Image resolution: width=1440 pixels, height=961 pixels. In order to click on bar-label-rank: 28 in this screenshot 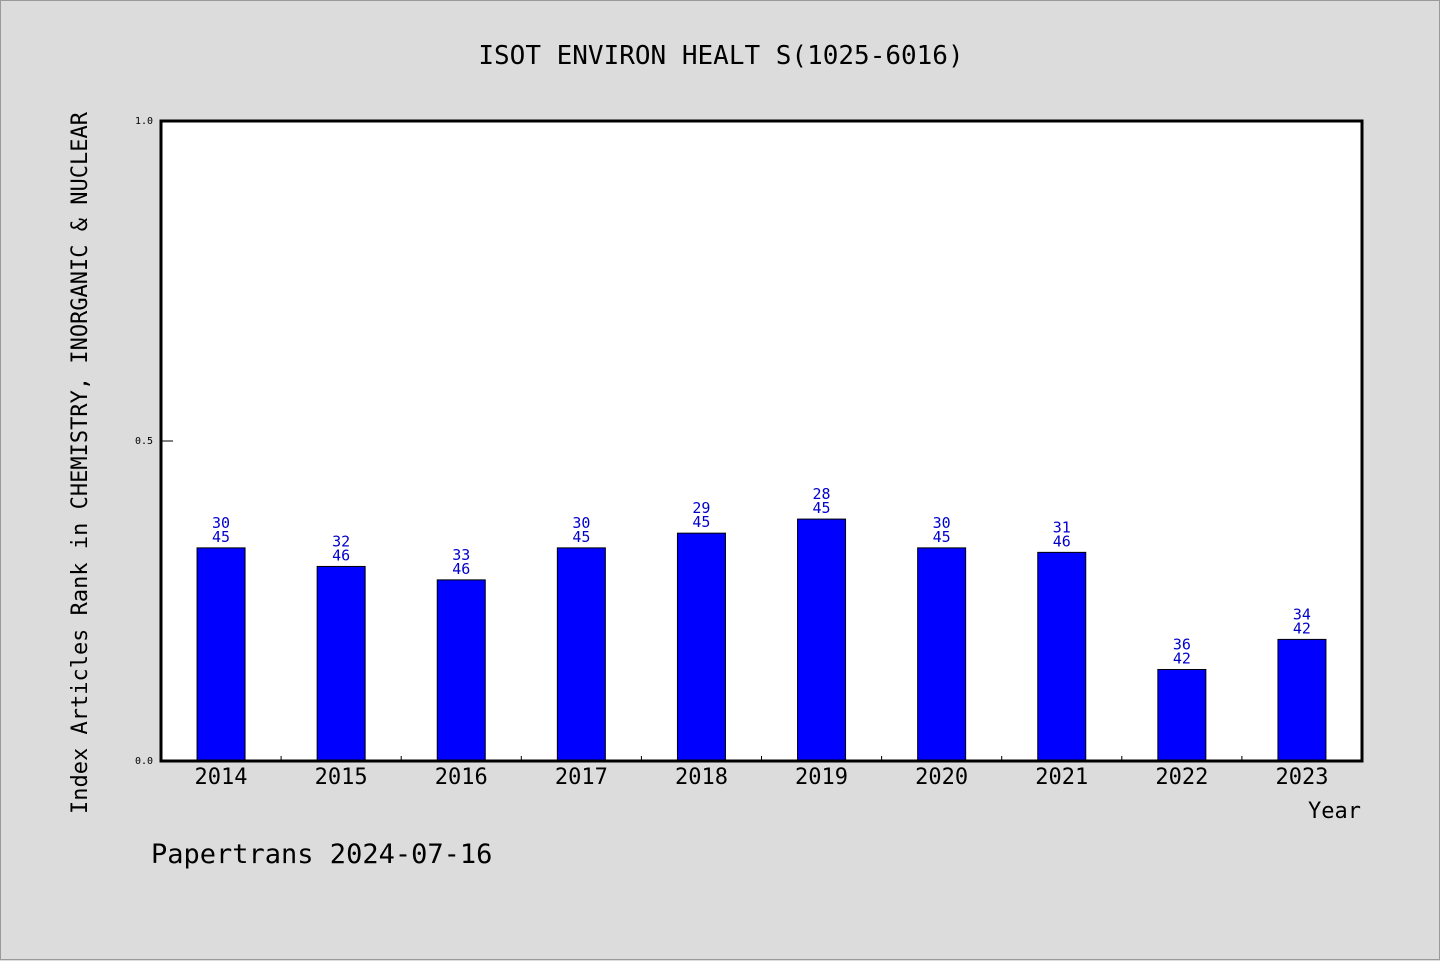, I will do `click(822, 494)`.